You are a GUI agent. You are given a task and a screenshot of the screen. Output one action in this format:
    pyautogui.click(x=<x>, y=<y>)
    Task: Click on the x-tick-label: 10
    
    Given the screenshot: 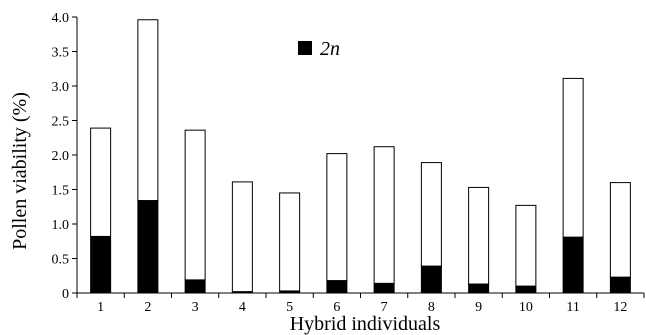 What is the action you would take?
    pyautogui.click(x=526, y=307)
    